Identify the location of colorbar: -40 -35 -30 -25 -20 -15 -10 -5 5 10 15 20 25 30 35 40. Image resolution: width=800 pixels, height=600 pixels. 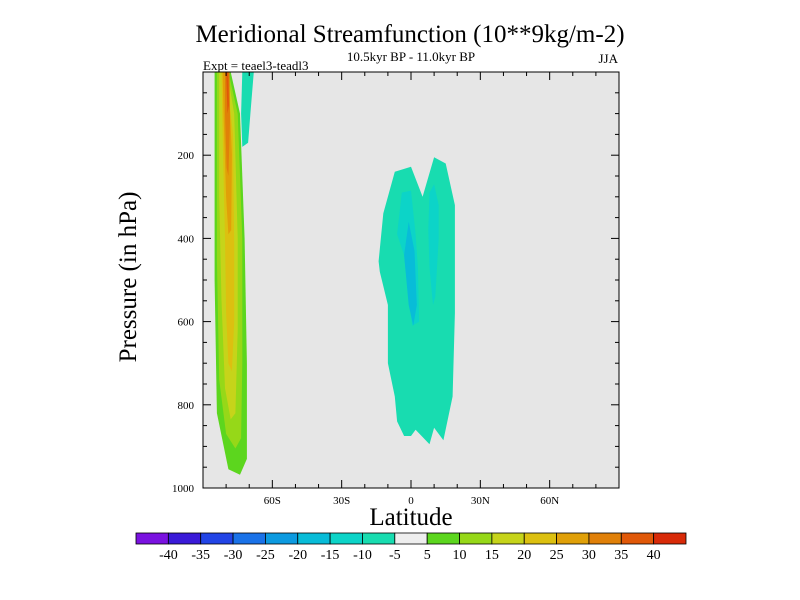
(411, 547).